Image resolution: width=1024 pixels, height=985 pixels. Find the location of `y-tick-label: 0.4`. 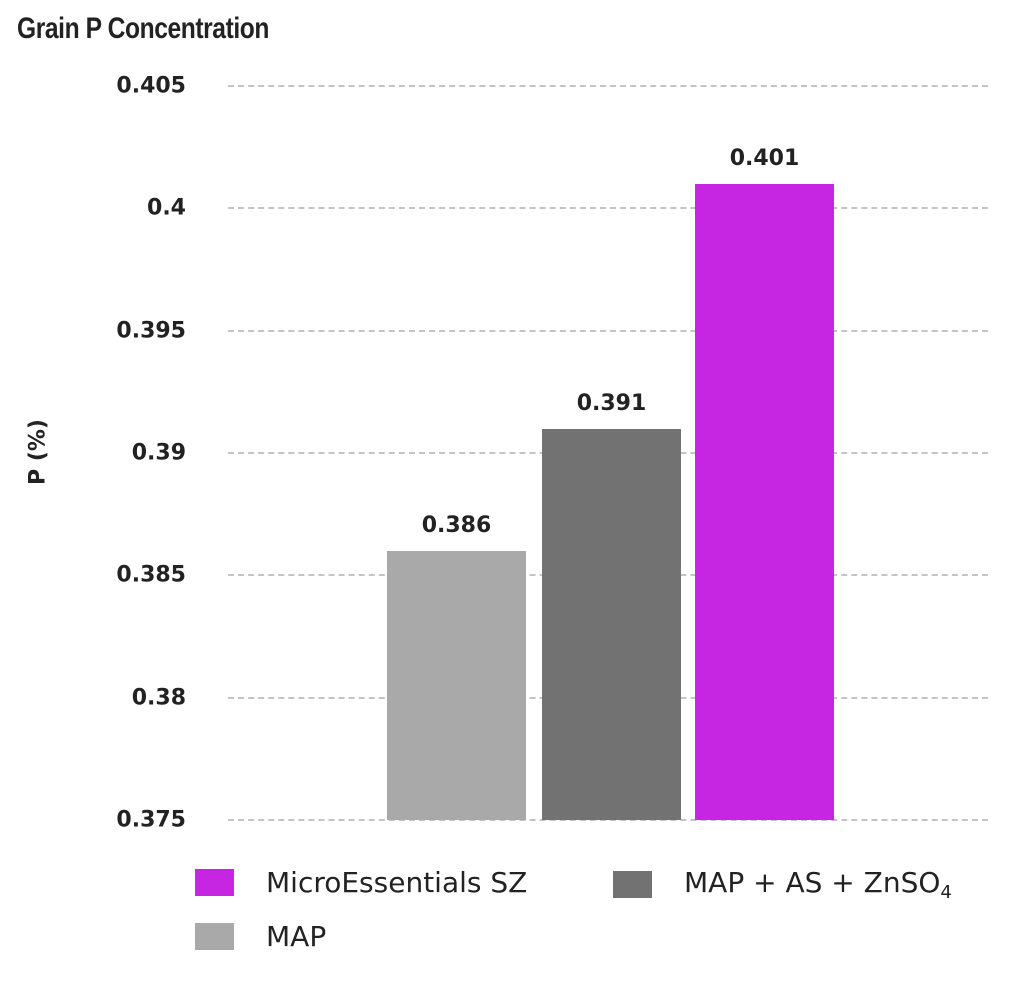

y-tick-label: 0.4 is located at coordinates (166, 208).